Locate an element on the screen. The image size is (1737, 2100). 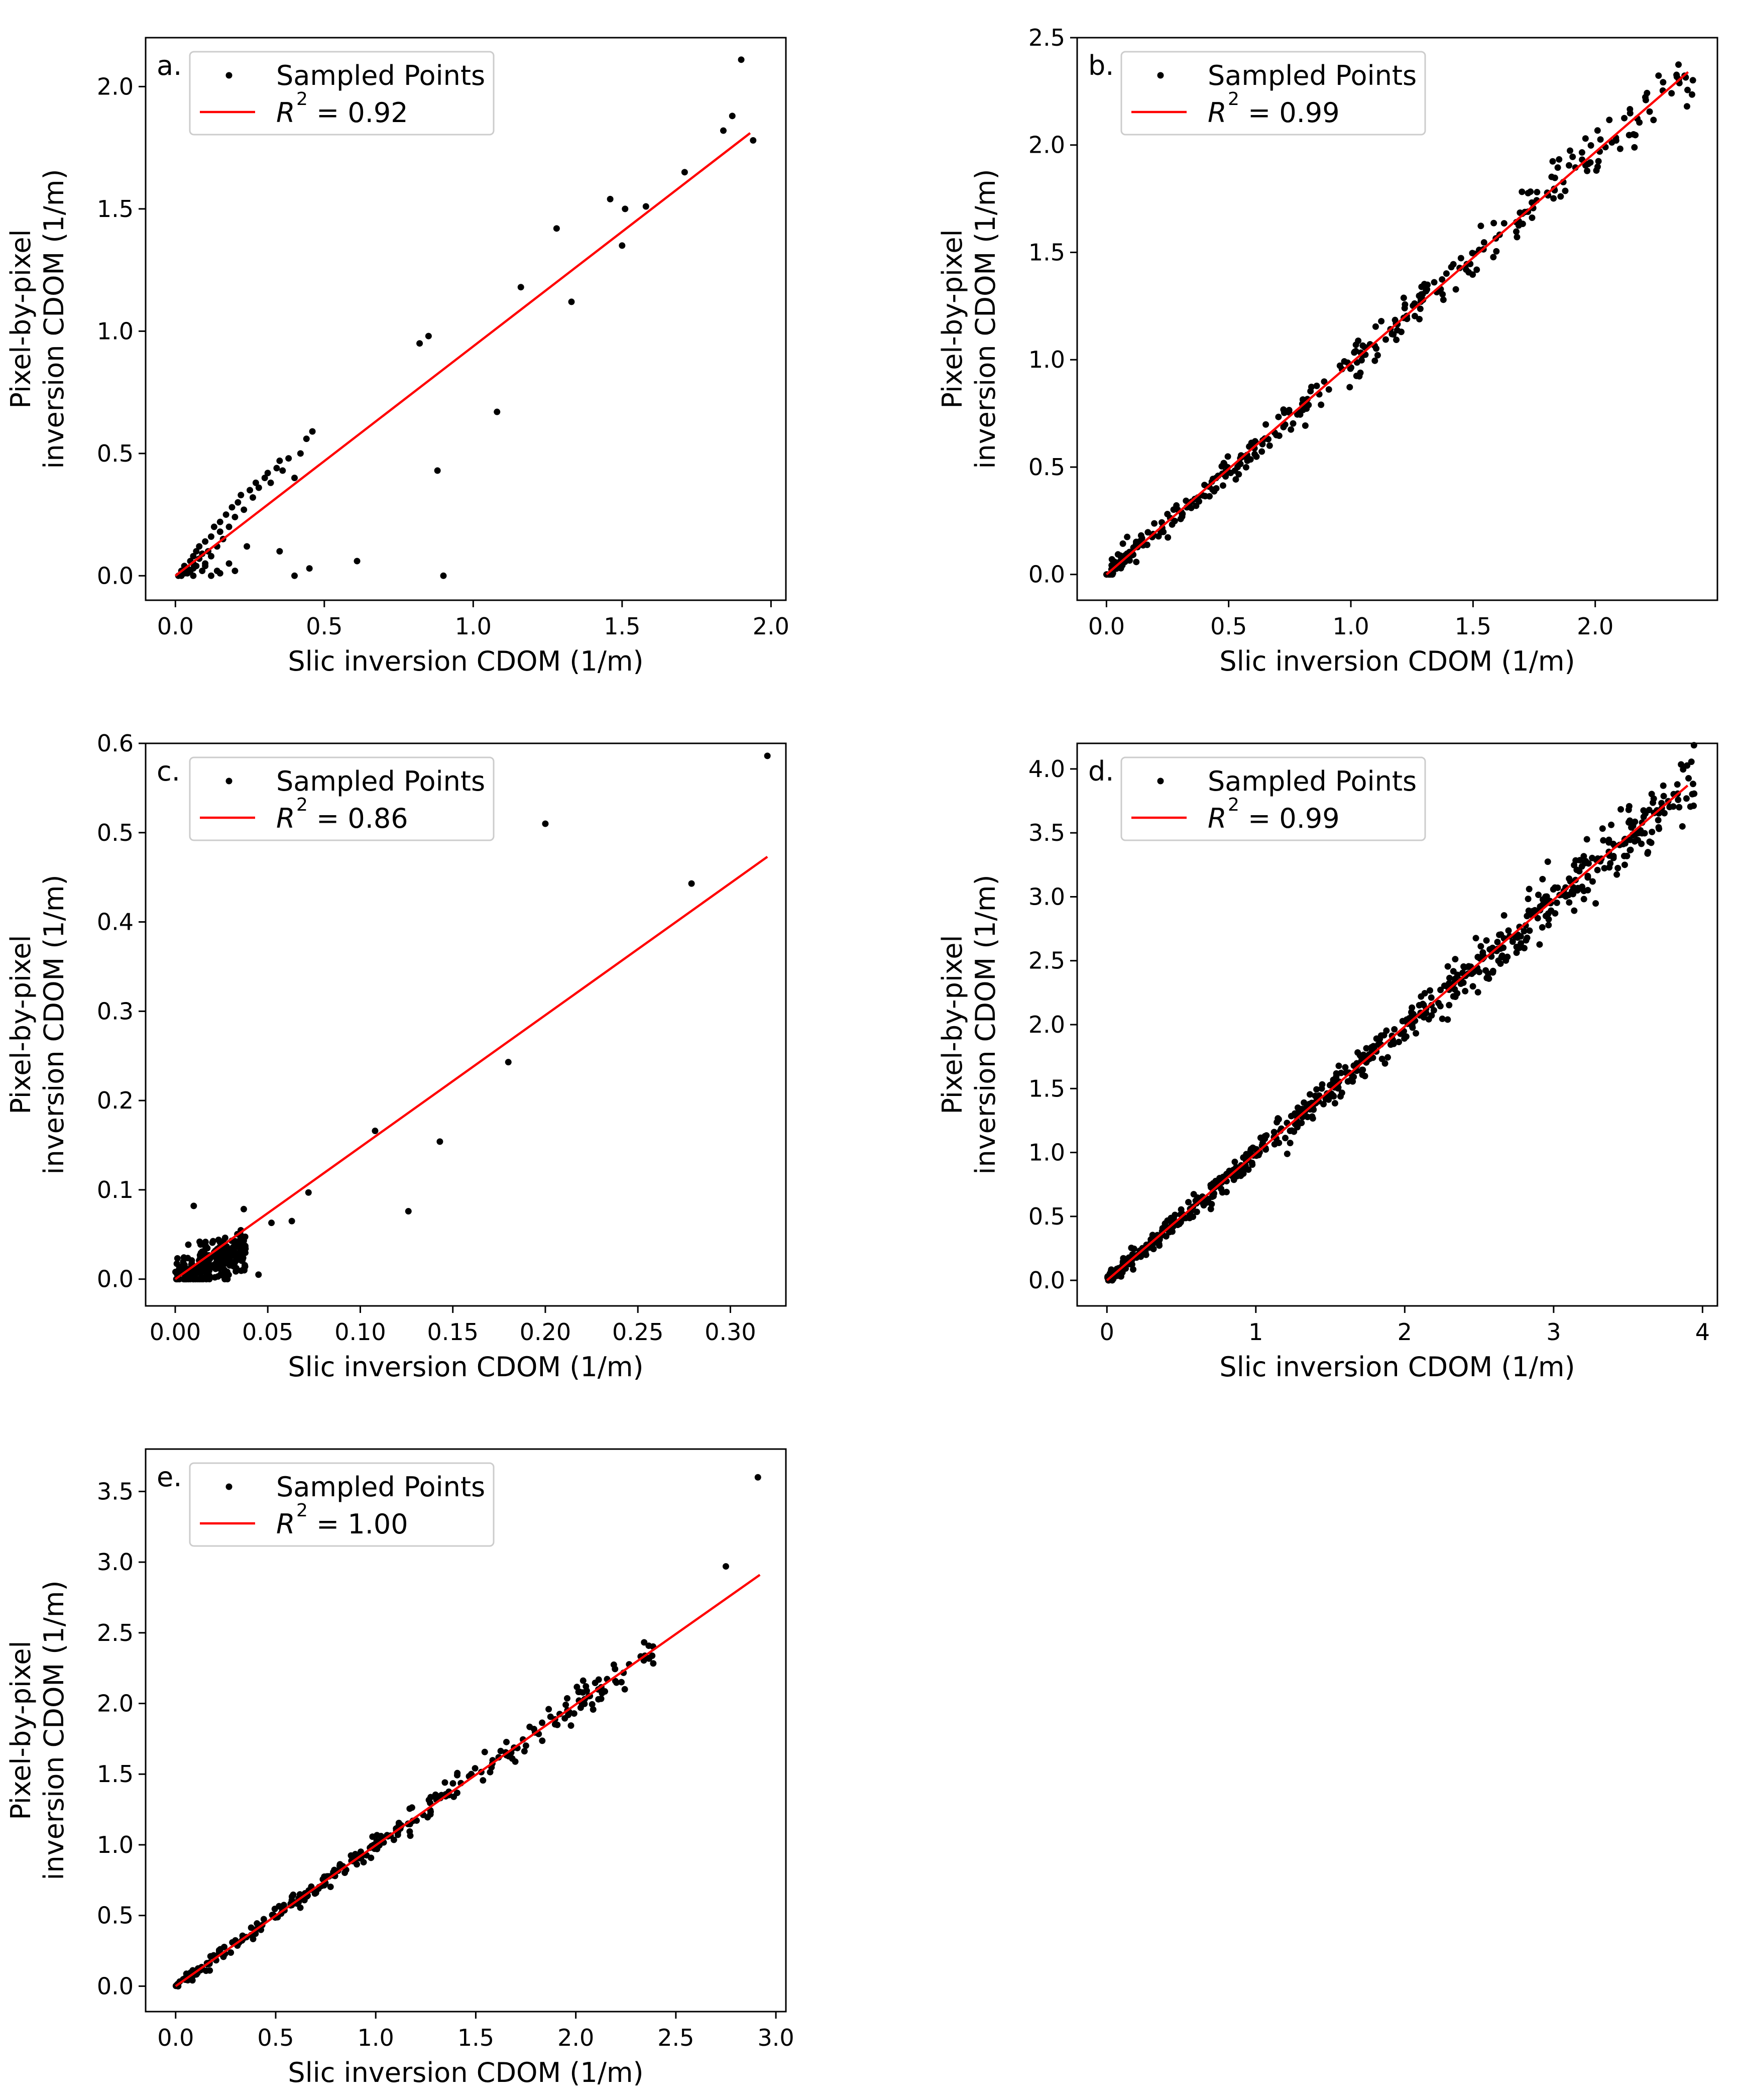
x-tick-label: 1 is located at coordinates (1255, 1332).